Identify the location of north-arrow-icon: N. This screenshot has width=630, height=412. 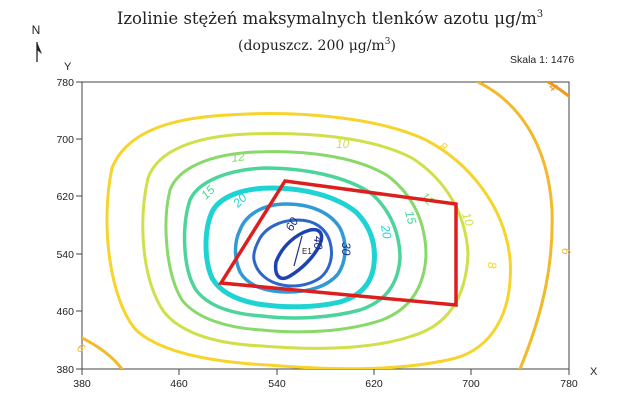
(37, 42).